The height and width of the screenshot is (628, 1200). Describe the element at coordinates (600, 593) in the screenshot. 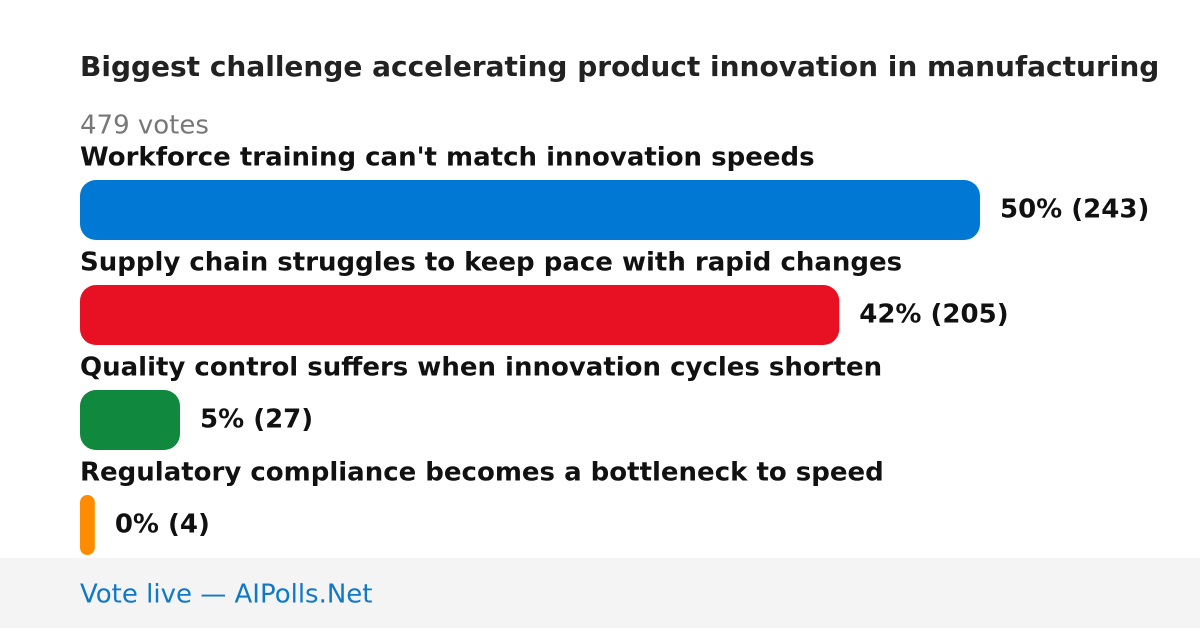

I see `footer-band` at that location.